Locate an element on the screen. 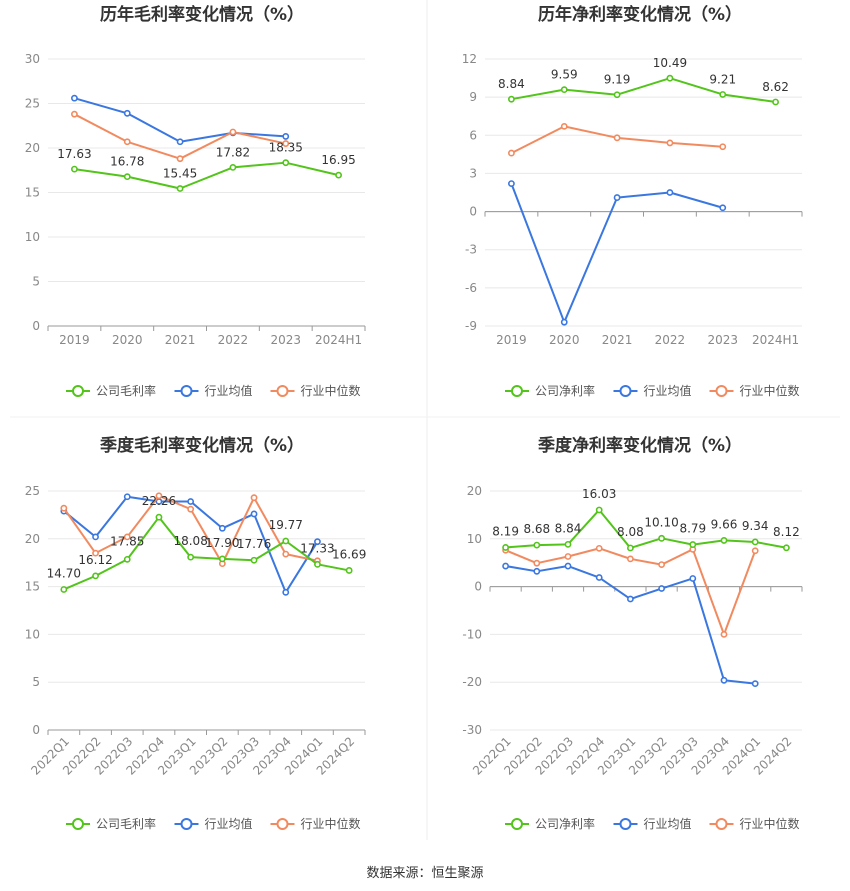 The height and width of the screenshot is (891, 850). chart1-x-tick-label: 2024H1 is located at coordinates (338, 340).